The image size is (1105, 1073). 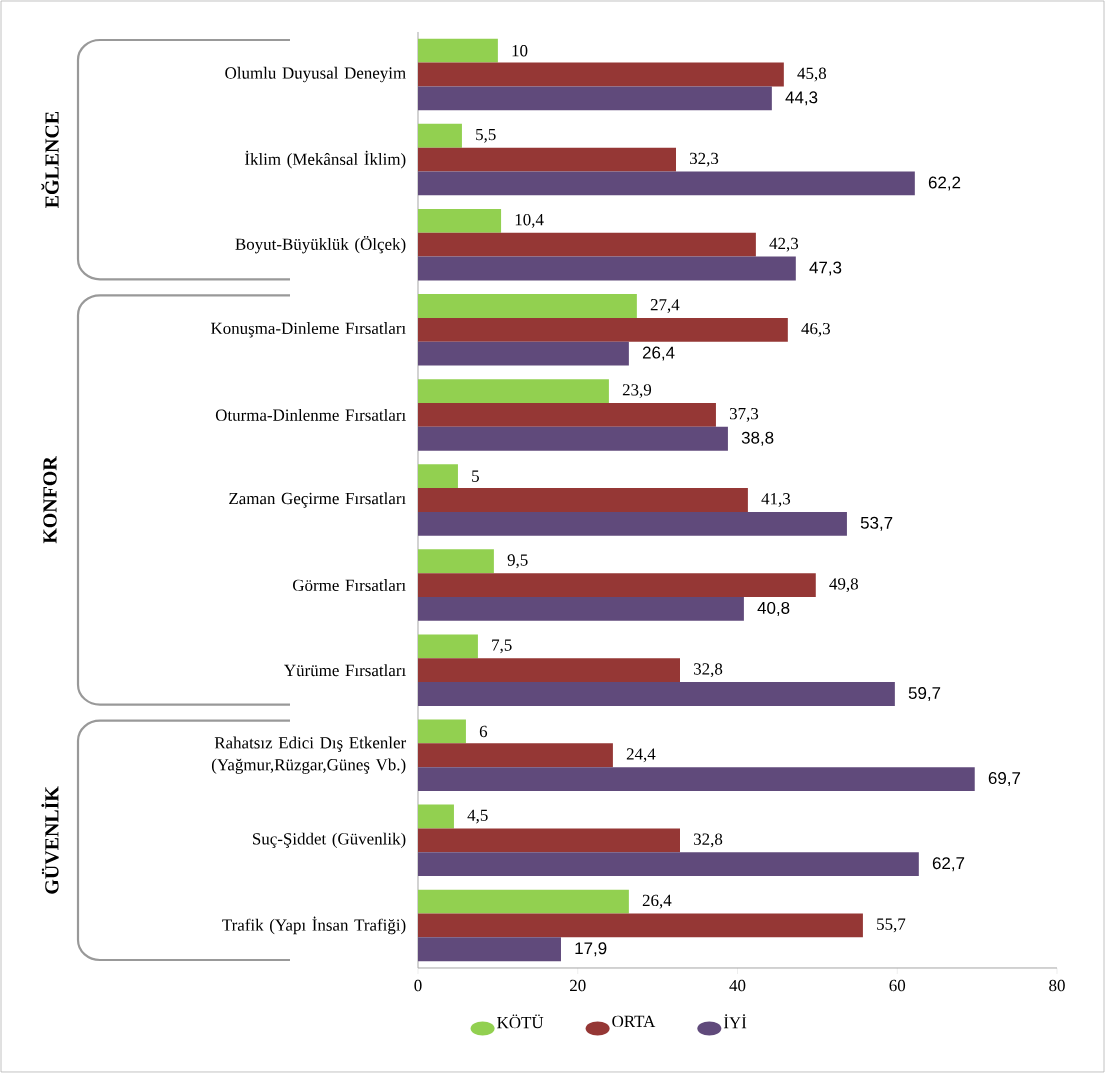 What do you see at coordinates (665, 306) in the screenshot?
I see `data-label: 27,4` at bounding box center [665, 306].